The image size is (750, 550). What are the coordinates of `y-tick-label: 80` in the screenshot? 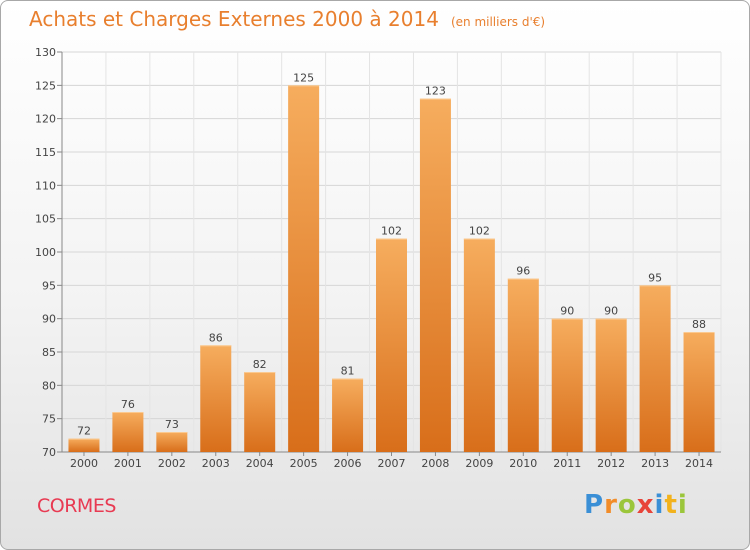 It's located at (49, 385).